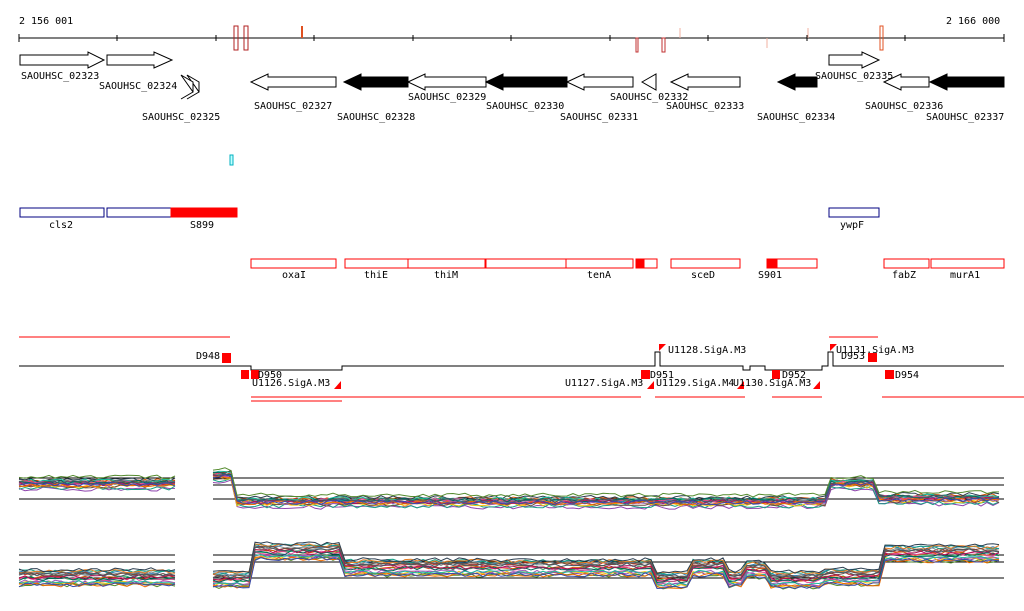 The image size is (1024, 611). Describe the element at coordinates (202, 225) in the screenshot. I see `operon-label: S899` at that location.